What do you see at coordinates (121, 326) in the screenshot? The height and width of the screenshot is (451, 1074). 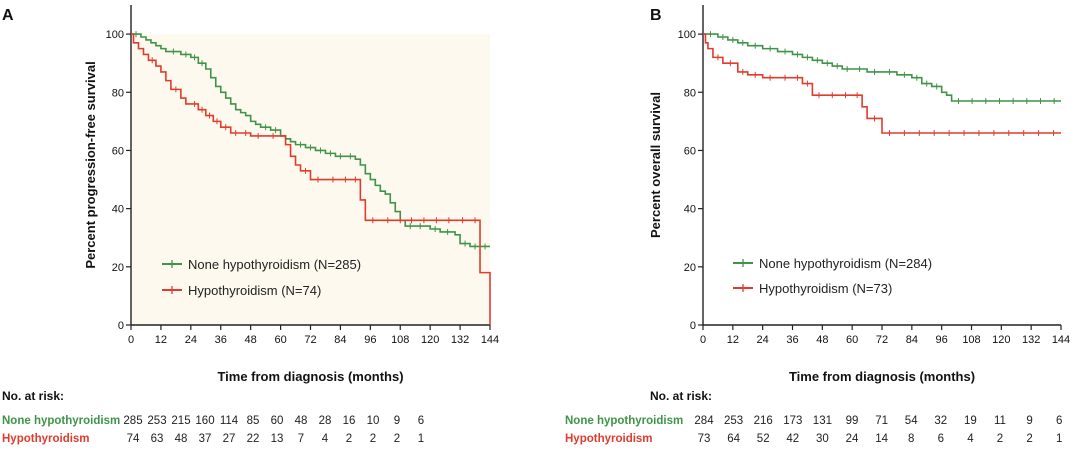 I see `panel-a-y-tick-label: 0` at bounding box center [121, 326].